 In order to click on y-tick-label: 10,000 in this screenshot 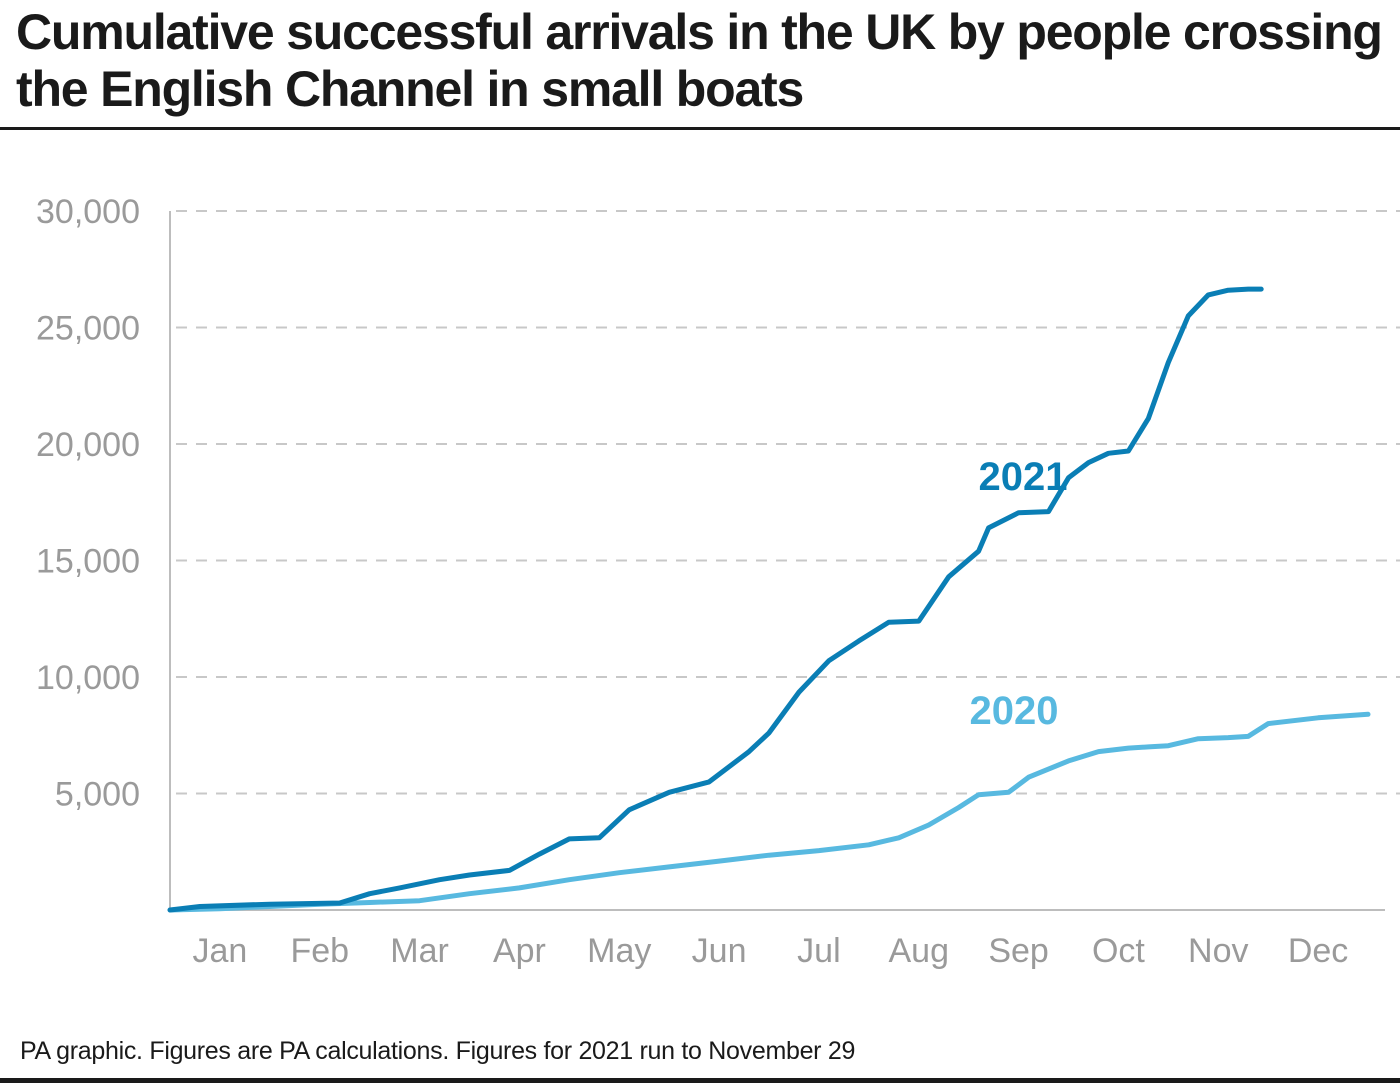, I will do `click(88, 678)`.